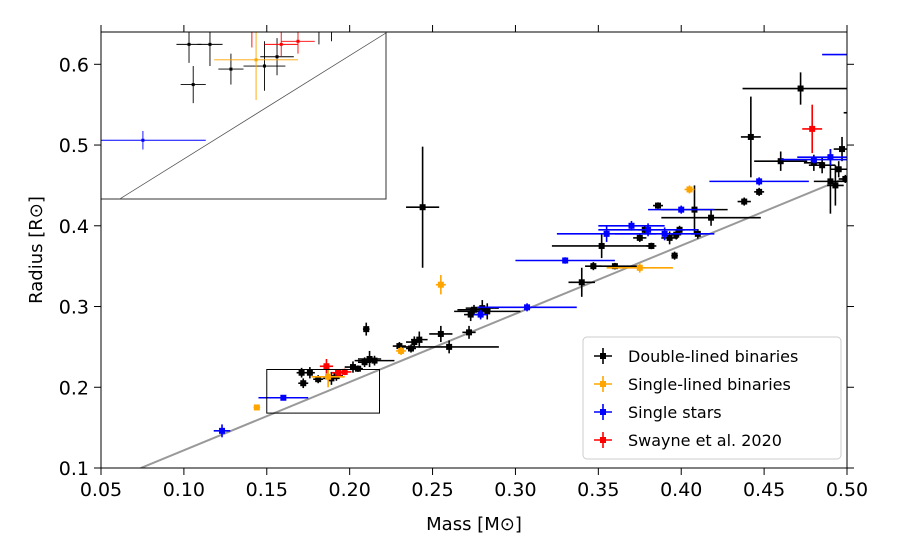  I want to click on y-tick-label: 0.2, so click(74, 388).